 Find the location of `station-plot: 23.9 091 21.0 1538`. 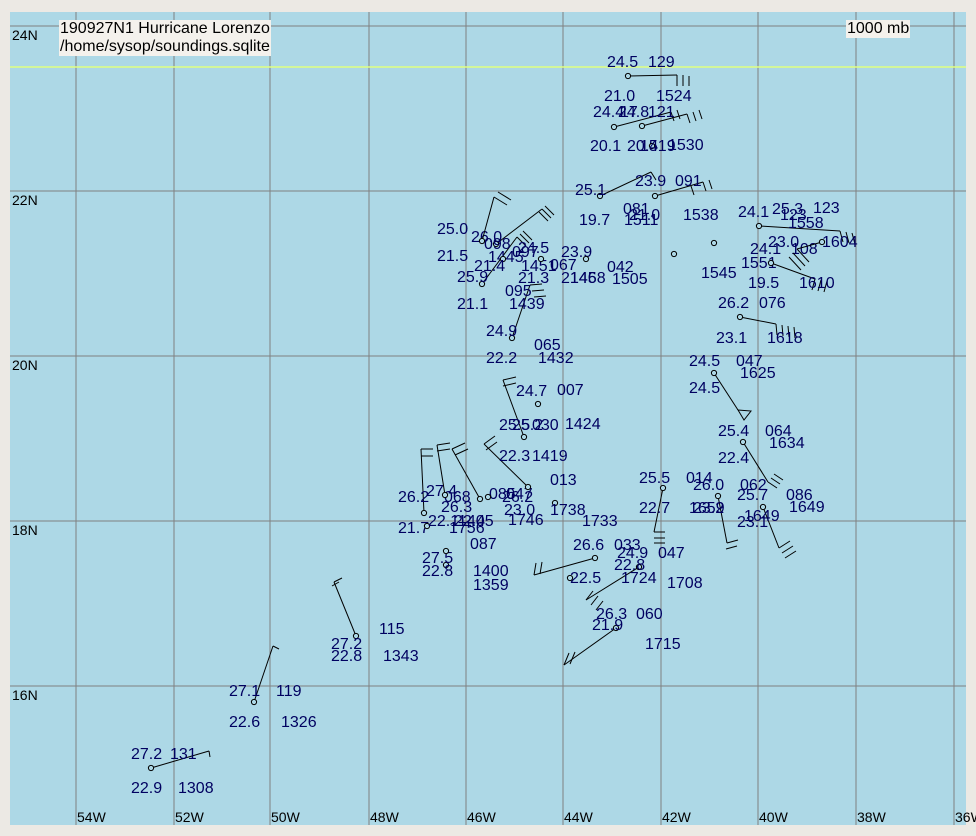

station-plot: 23.9 091 21.0 1538 is located at coordinates (674, 198).